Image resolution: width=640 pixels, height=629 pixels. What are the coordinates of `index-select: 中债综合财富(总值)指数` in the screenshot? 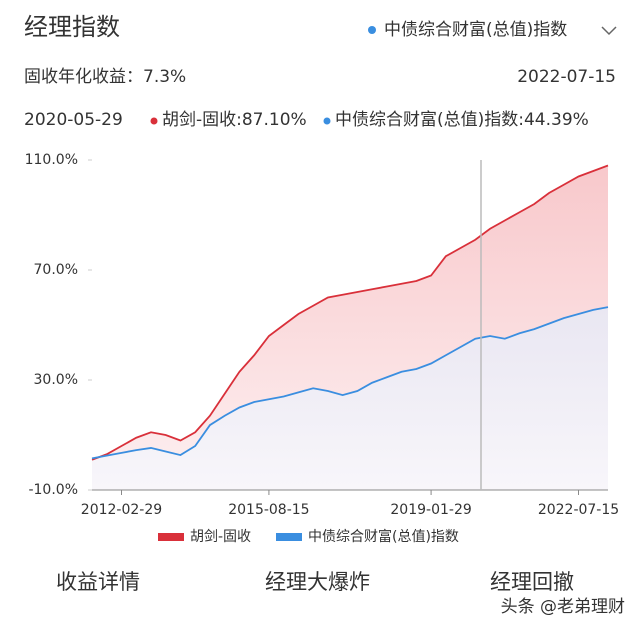 It's located at (475, 30).